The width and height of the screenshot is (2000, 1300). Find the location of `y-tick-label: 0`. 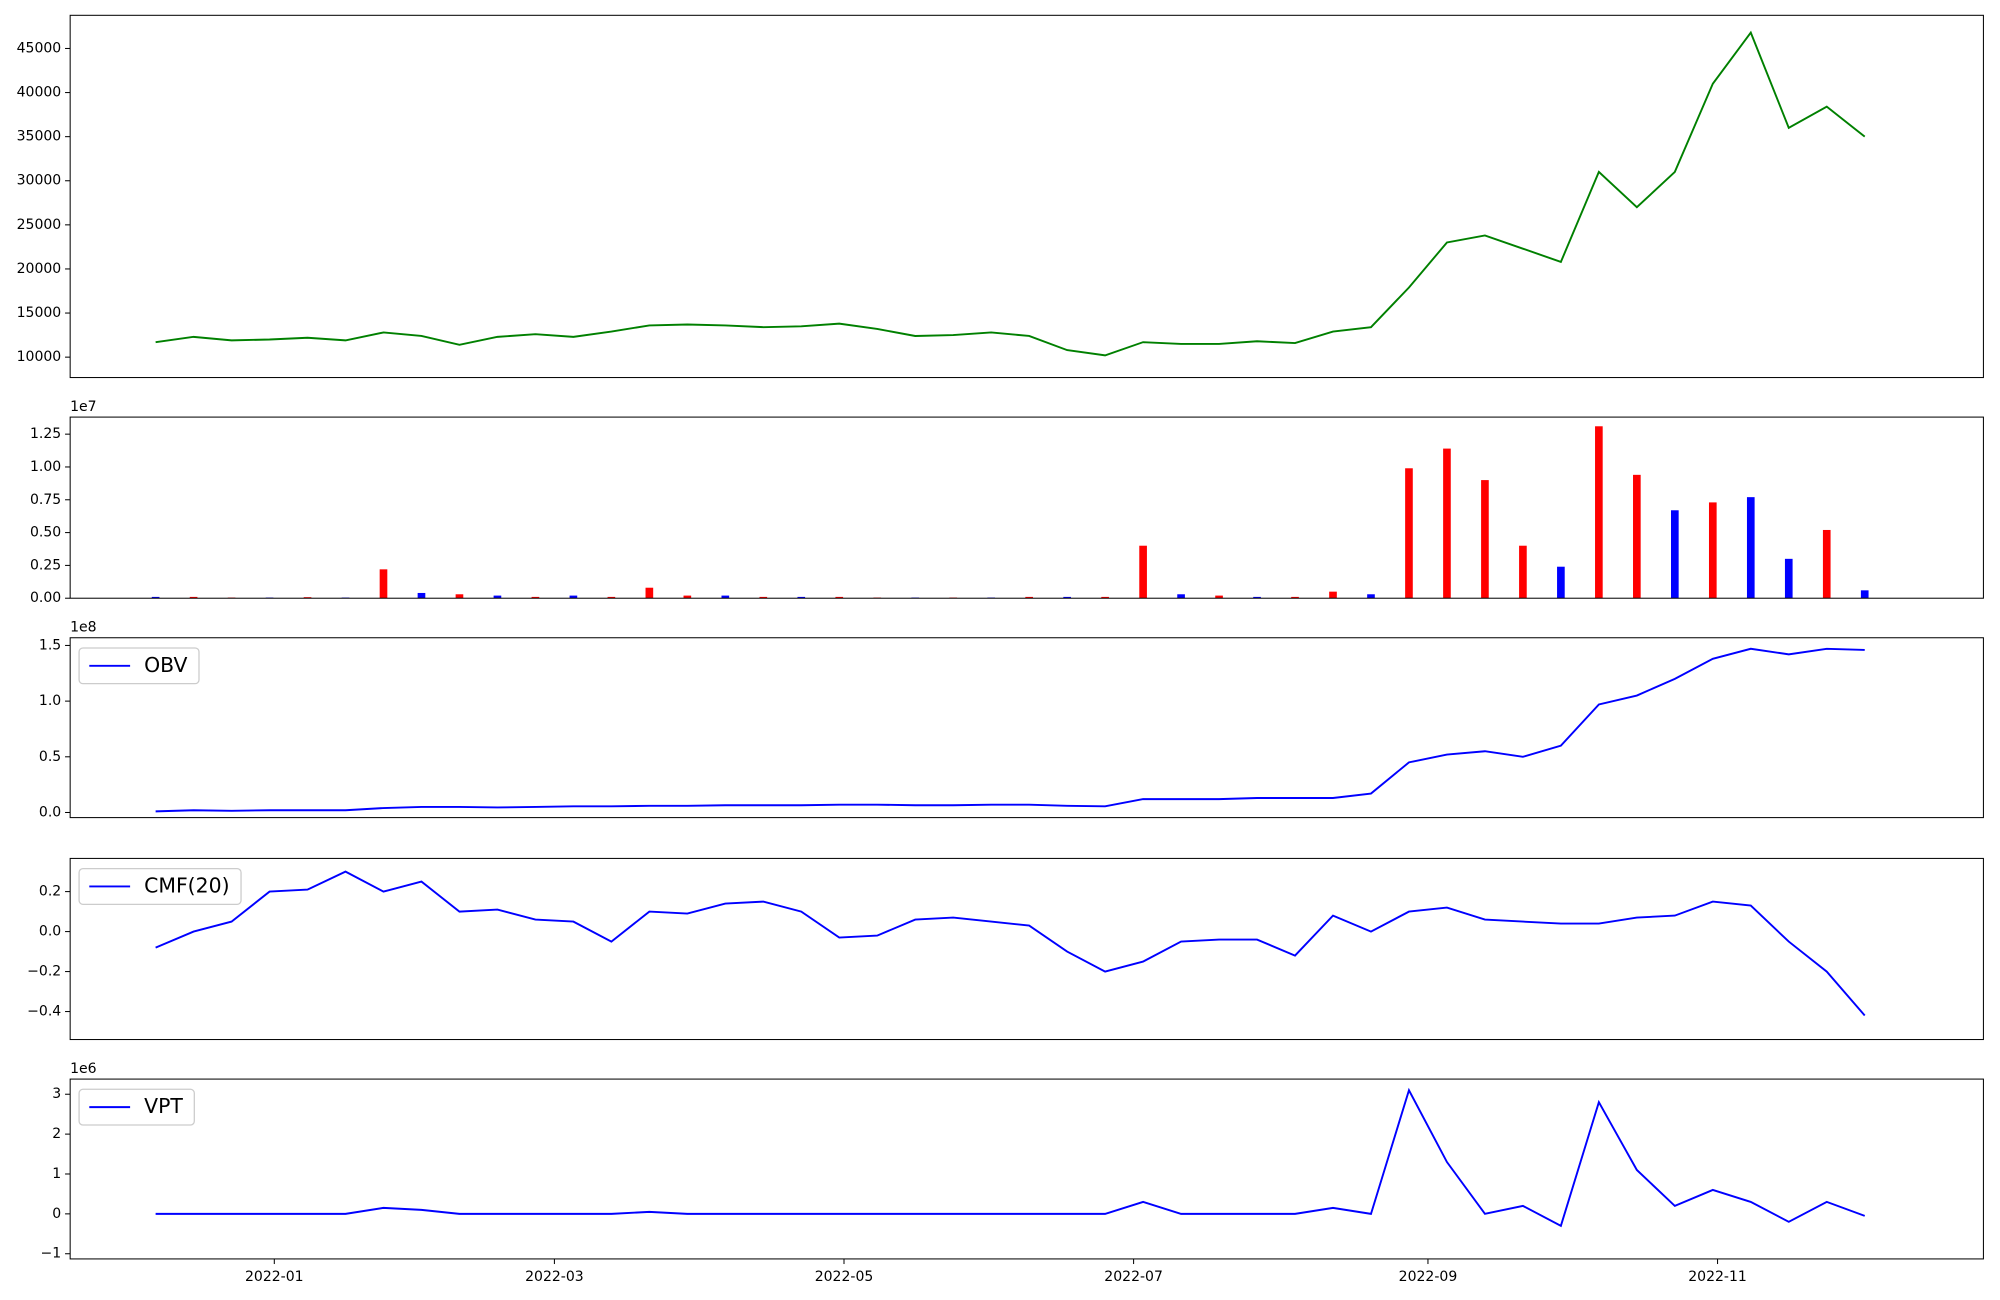

y-tick-label: 0 is located at coordinates (56, 1214).